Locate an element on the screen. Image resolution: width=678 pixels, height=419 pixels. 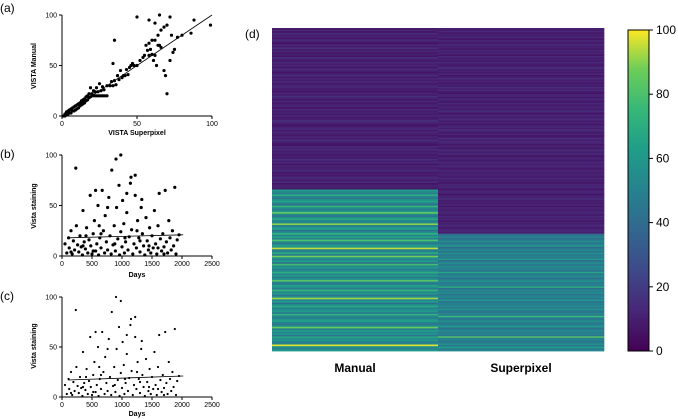
x-tick-label-c: 1000 is located at coordinates (122, 405).